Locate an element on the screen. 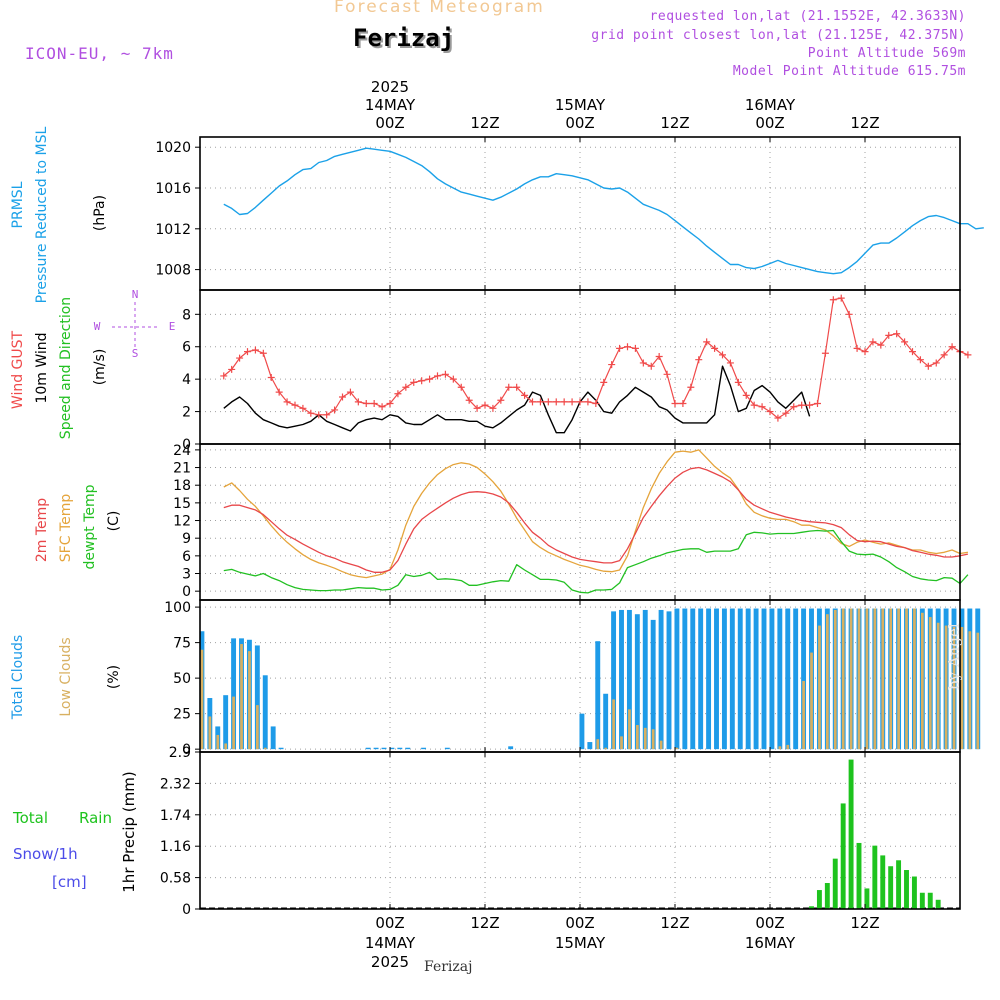 The height and width of the screenshot is (1000, 1000). label-percent-unit: (%) is located at coordinates (114, 677).